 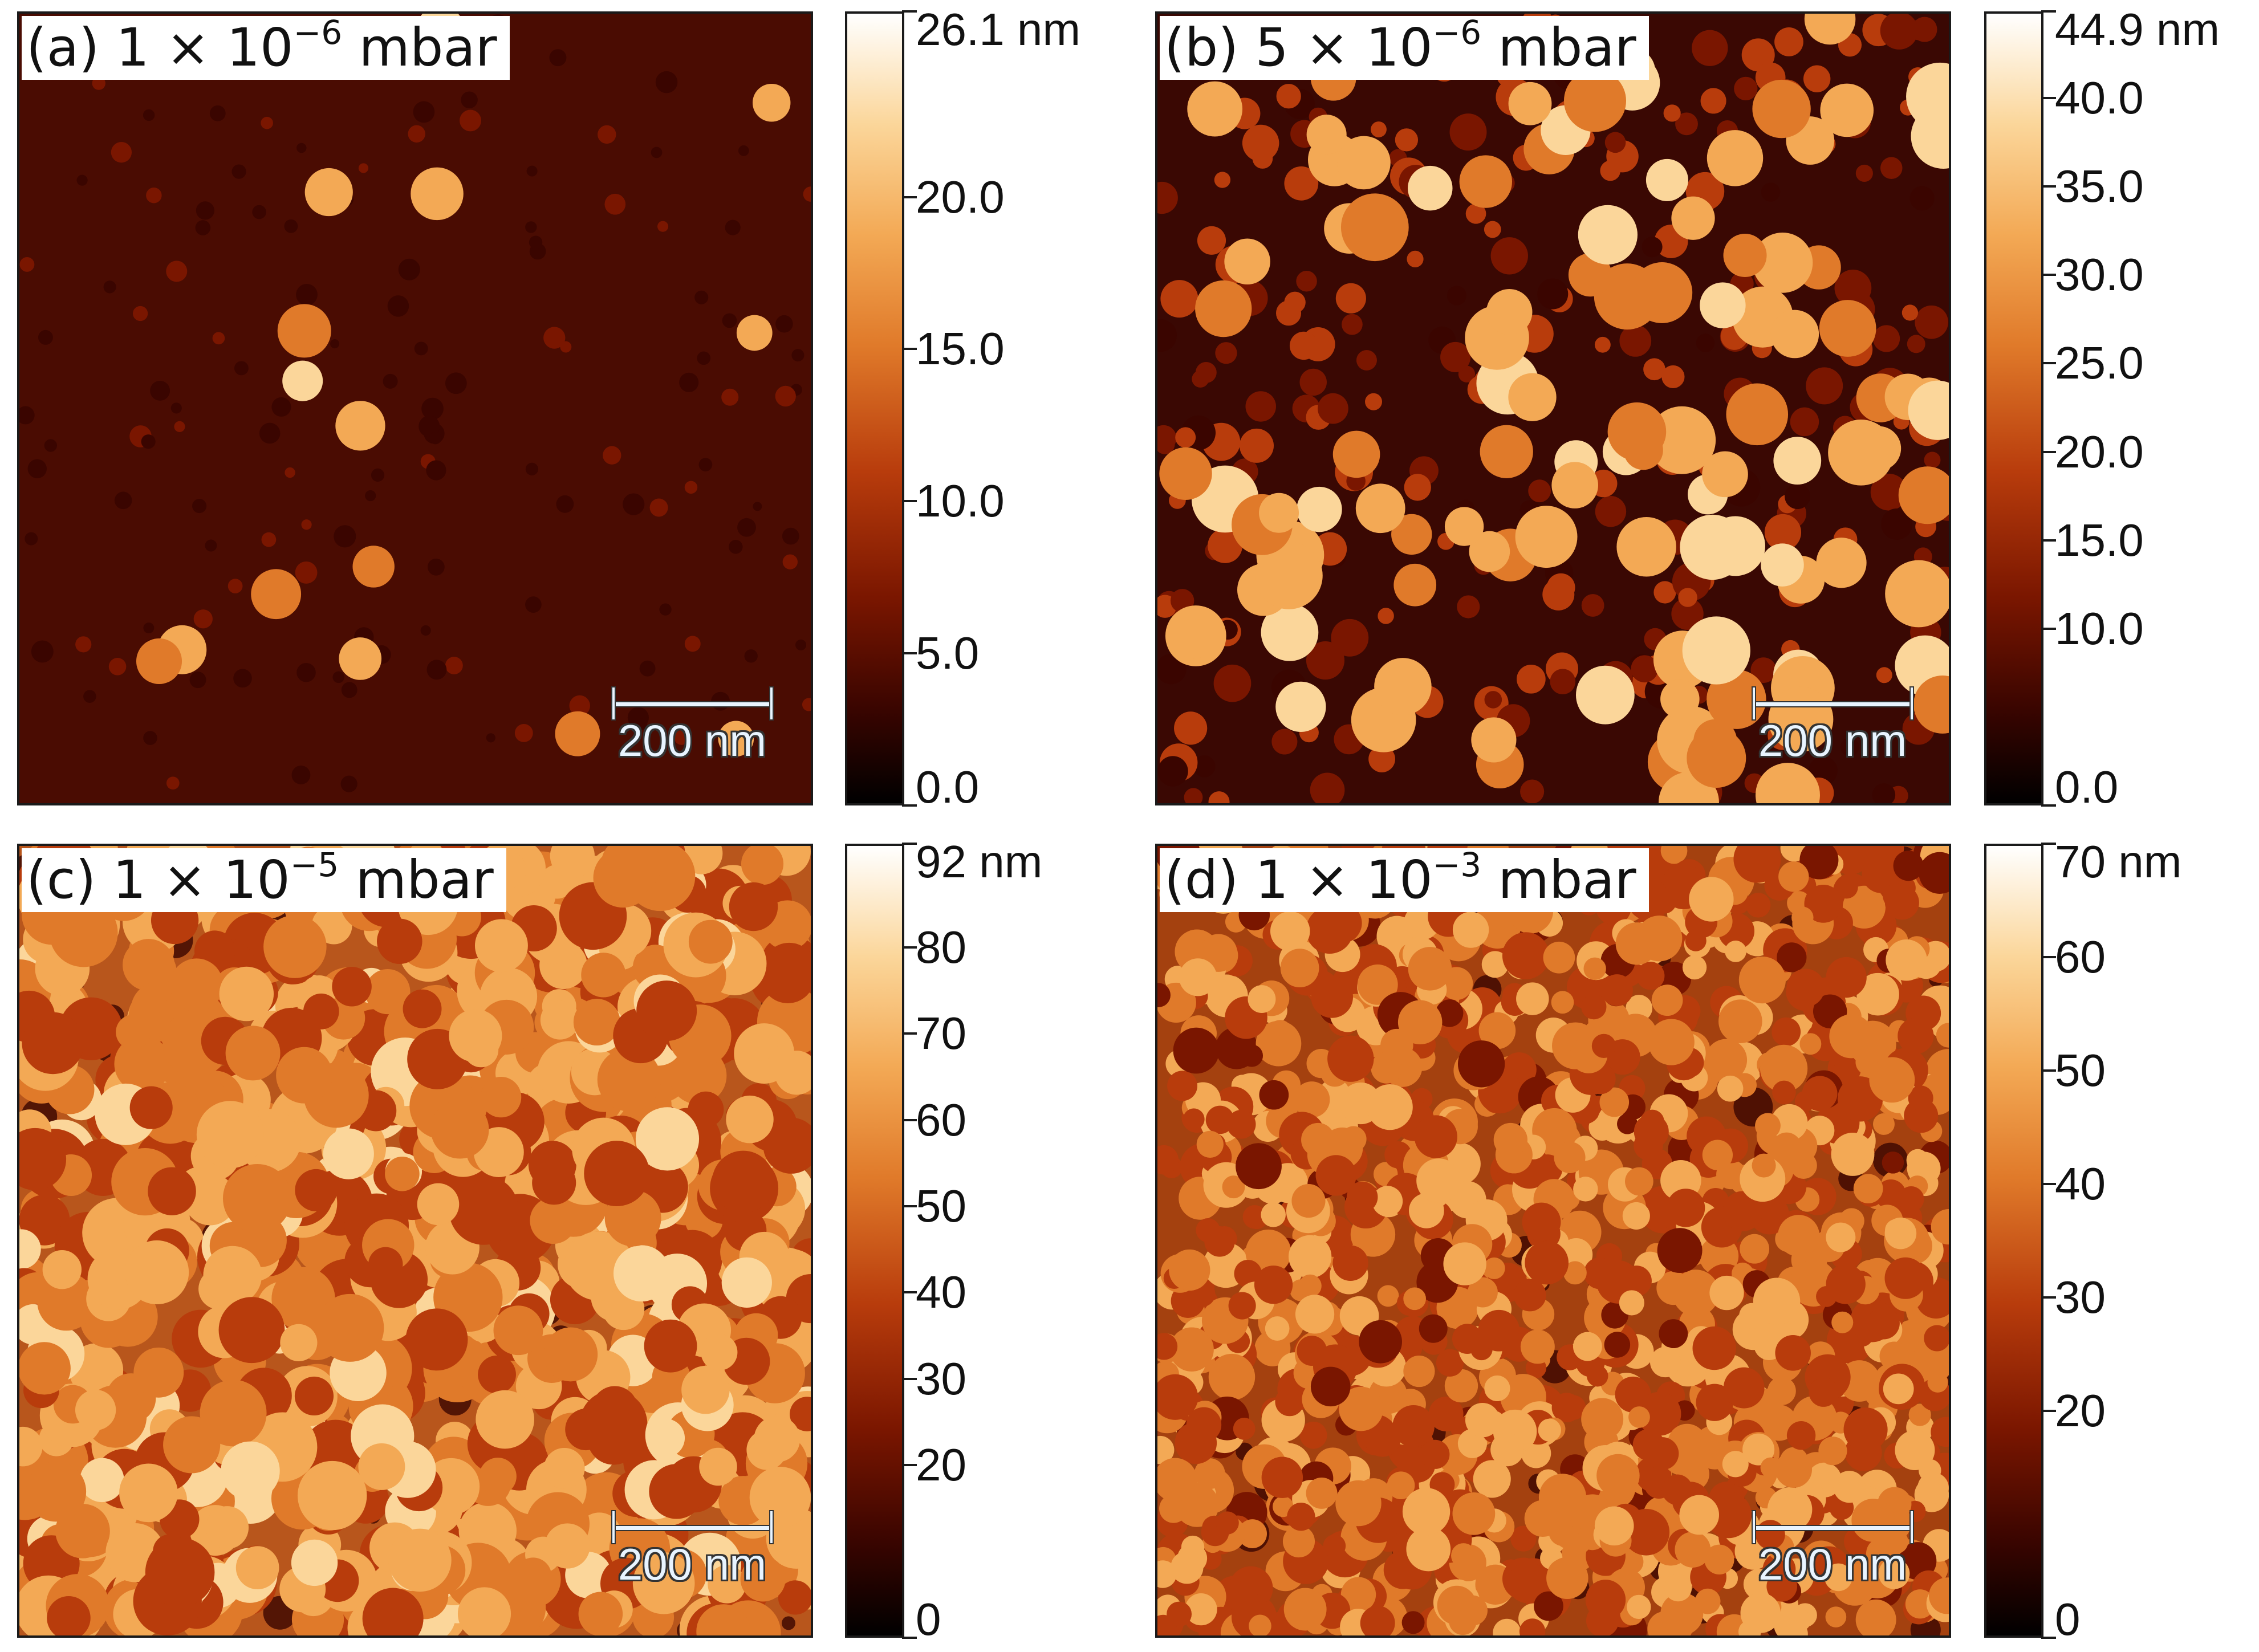 I want to click on colorbar-max-label: 70 nm, so click(x=2118, y=861).